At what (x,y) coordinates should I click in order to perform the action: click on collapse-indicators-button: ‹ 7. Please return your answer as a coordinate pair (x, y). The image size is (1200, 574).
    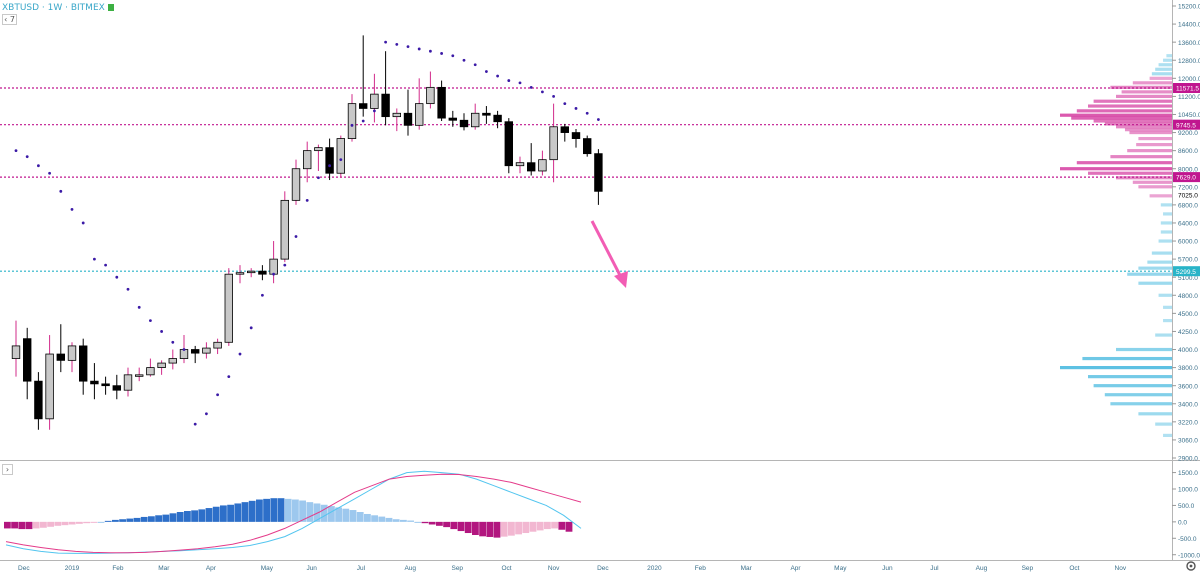
    Looking at the image, I should click on (9, 19).